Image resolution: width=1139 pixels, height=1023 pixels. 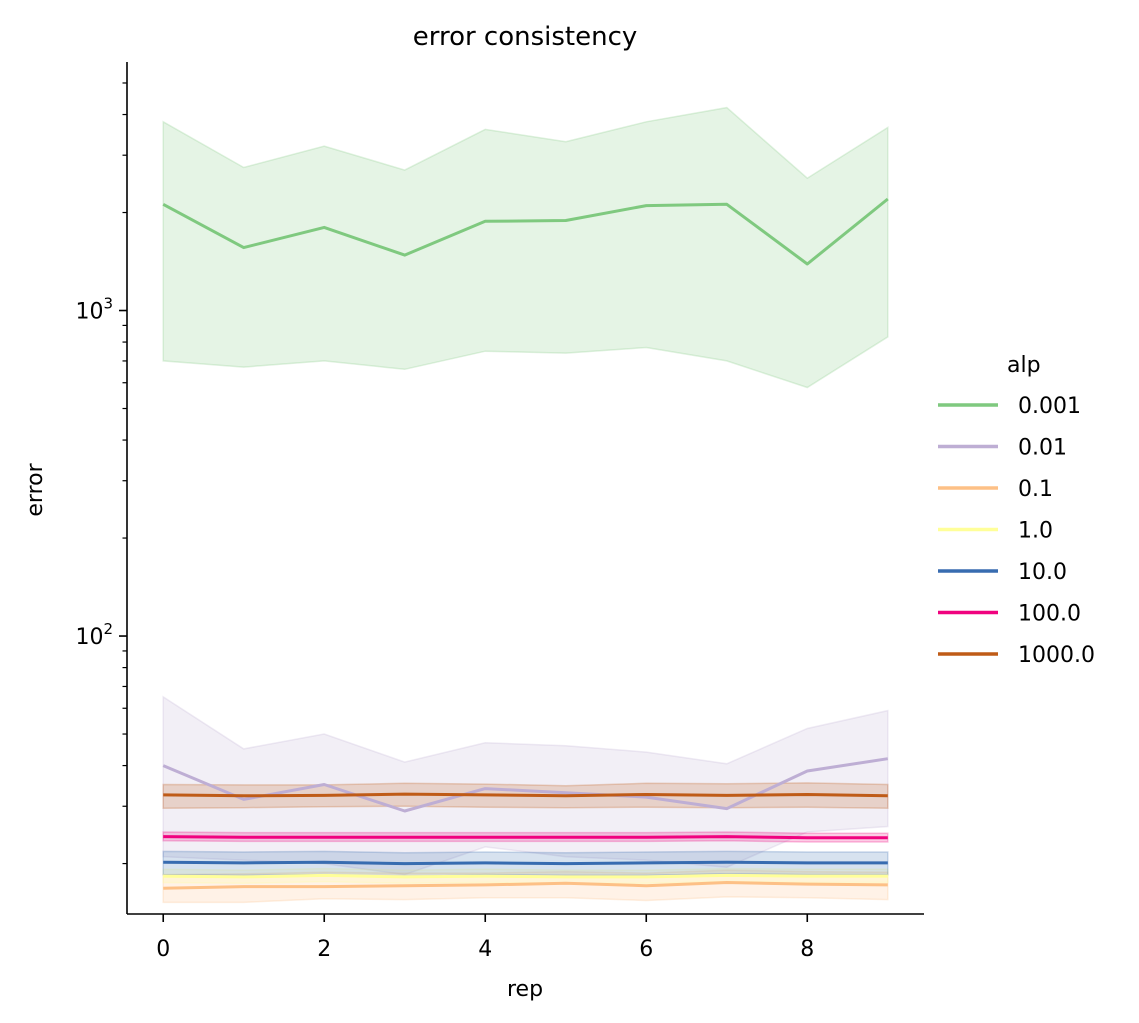 I want to click on series-line-1000.0, so click(x=525, y=795).